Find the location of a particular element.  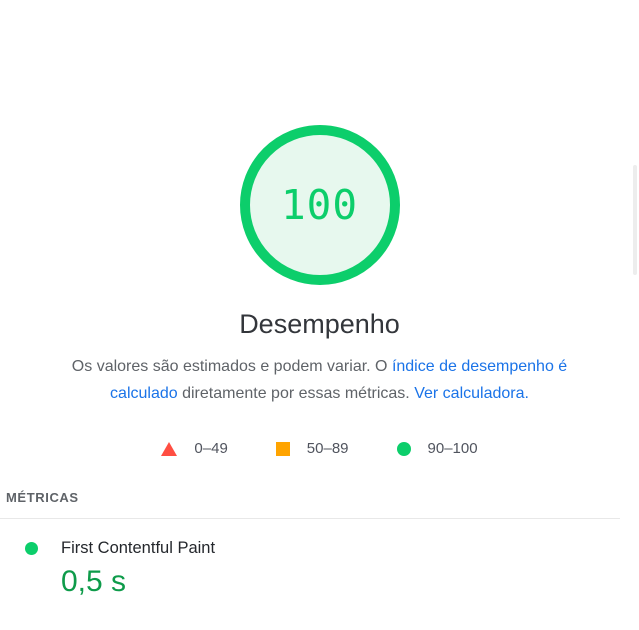

metric-value: 0,5 s is located at coordinates (94, 581).